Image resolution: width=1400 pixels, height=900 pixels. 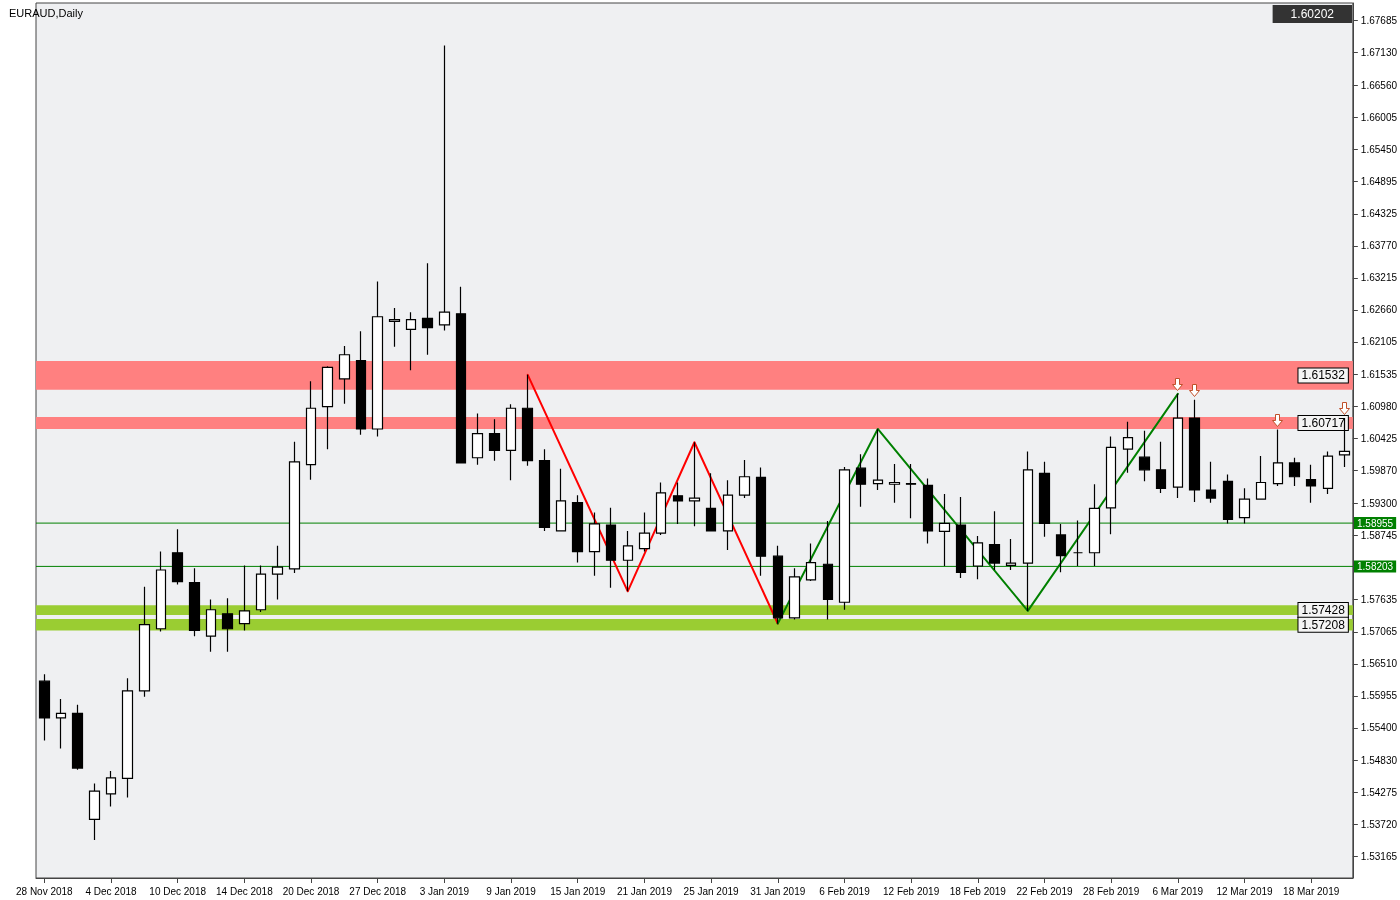 I want to click on band-label: 1.57428, so click(x=1323, y=610).